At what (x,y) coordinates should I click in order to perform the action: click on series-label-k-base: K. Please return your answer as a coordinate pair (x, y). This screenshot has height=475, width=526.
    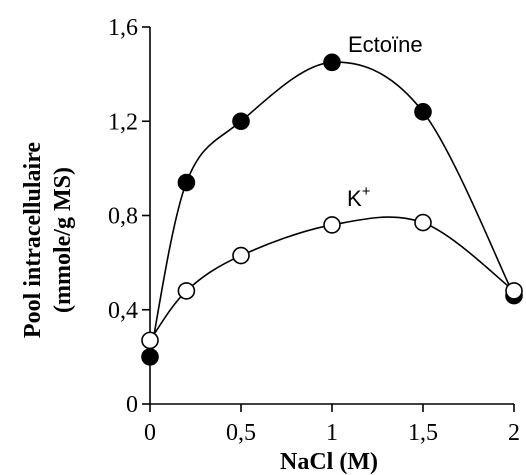
    Looking at the image, I should click on (354, 198).